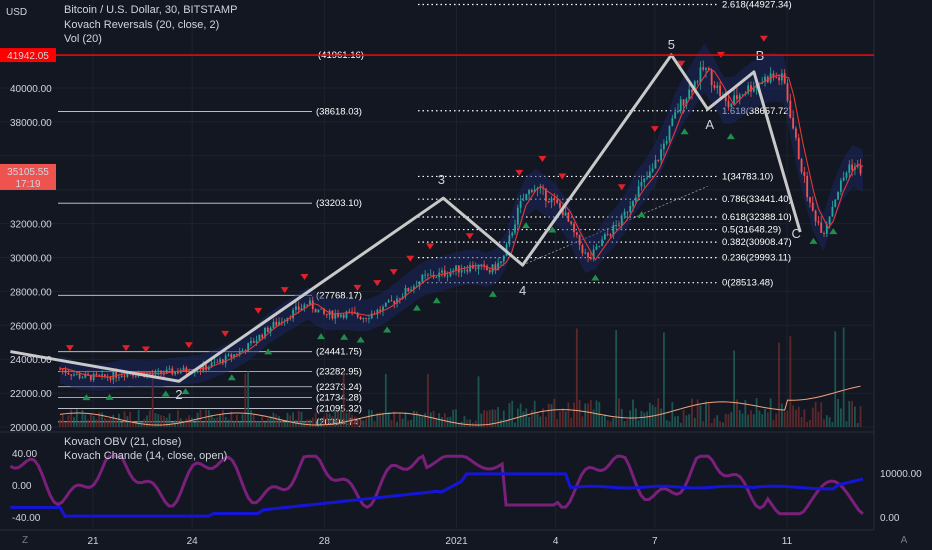  I want to click on sell-marker, so click(430, 246).